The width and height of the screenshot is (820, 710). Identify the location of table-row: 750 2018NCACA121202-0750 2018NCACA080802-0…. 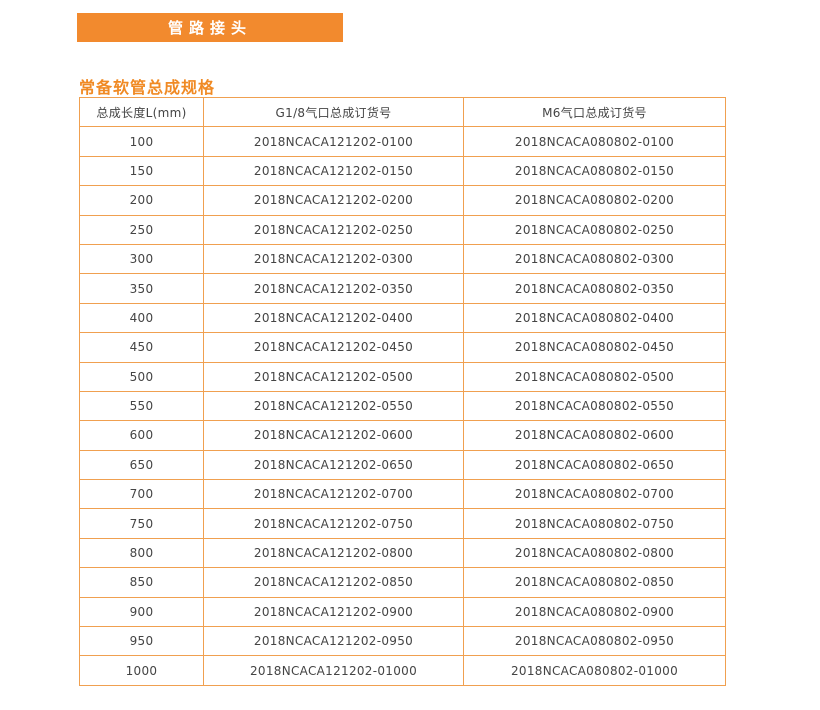
(402, 523).